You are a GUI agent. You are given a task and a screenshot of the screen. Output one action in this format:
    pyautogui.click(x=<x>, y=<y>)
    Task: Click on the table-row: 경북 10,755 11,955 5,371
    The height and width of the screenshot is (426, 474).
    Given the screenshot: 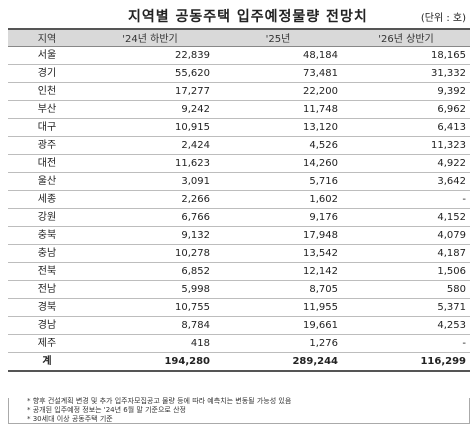 What is the action you would take?
    pyautogui.click(x=239, y=307)
    